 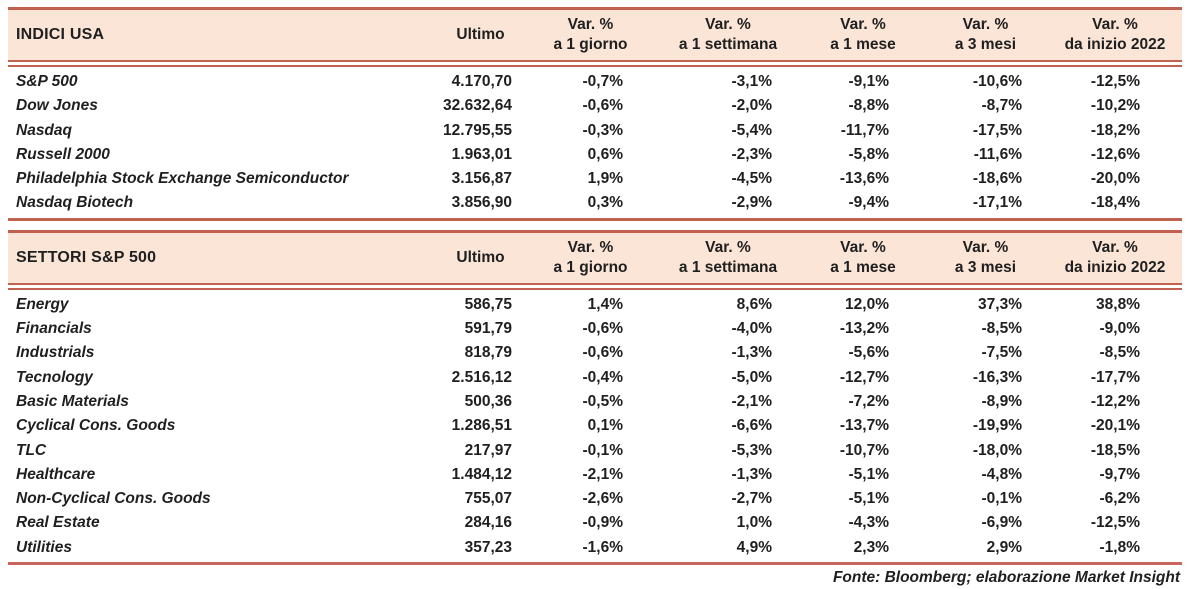 I want to click on ultimo-value: 1.963,01, so click(x=481, y=154).